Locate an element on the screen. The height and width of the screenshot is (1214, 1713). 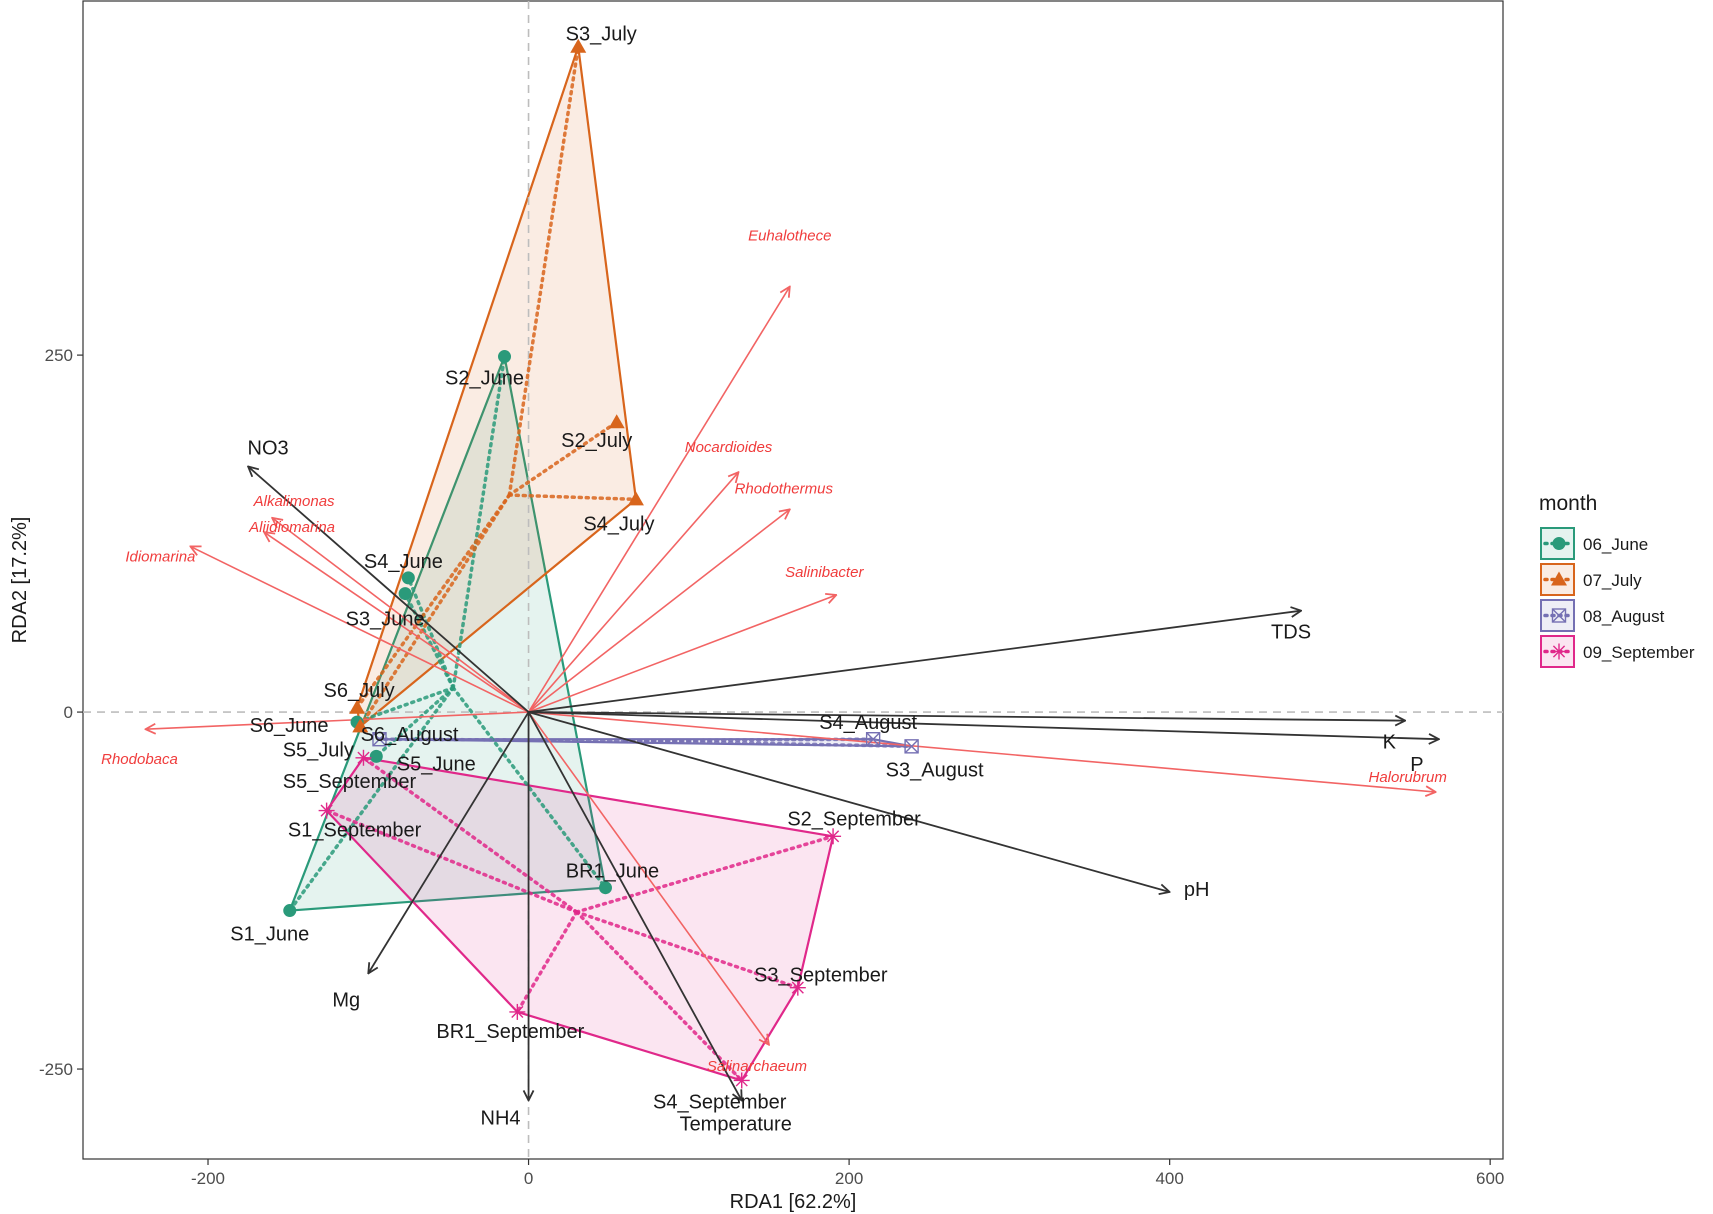
legend-label-09-september: 09_September is located at coordinates (1639, 652).